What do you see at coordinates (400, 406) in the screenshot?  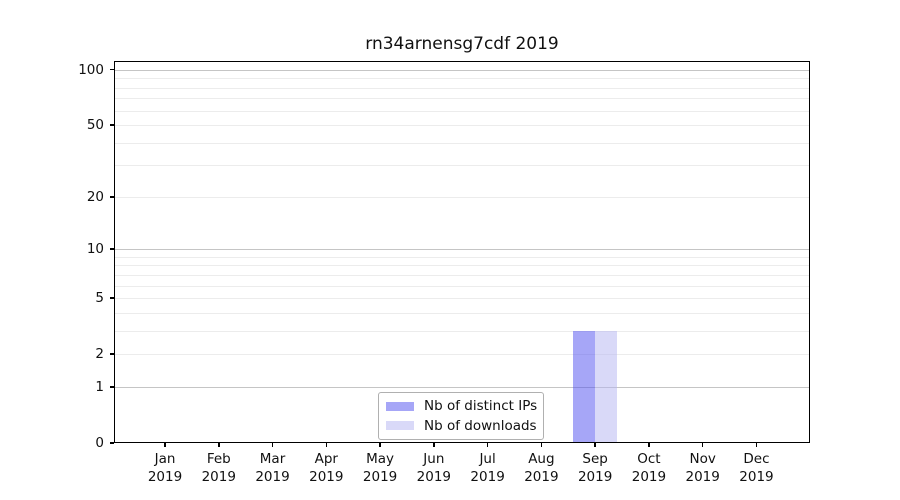 I see `legend-swatch-distinct-ips` at bounding box center [400, 406].